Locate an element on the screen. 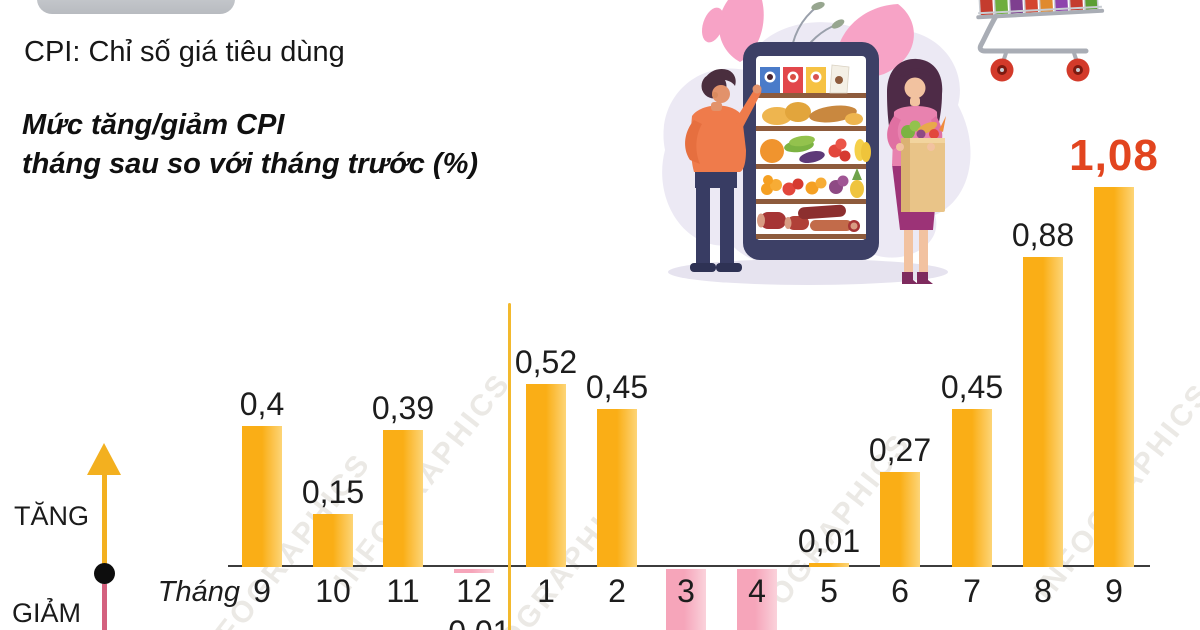  legend-increase-label: TĂNG is located at coordinates (52, 516).